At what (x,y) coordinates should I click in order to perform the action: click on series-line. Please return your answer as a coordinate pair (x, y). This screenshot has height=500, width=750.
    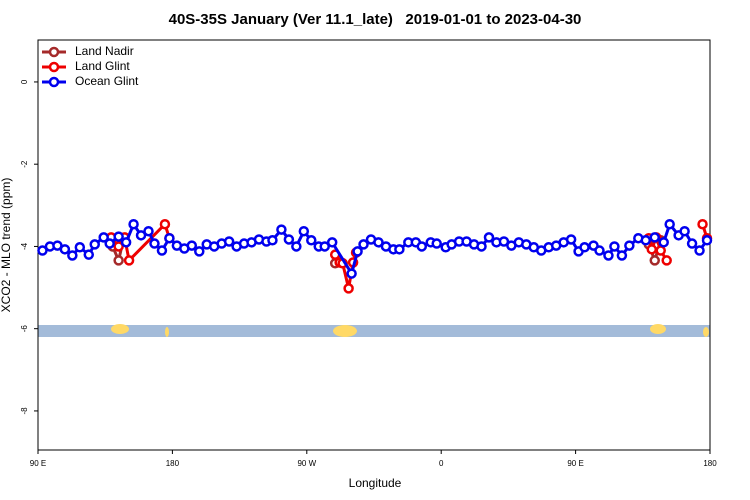
    Looking at the image, I should click on (409, 255).